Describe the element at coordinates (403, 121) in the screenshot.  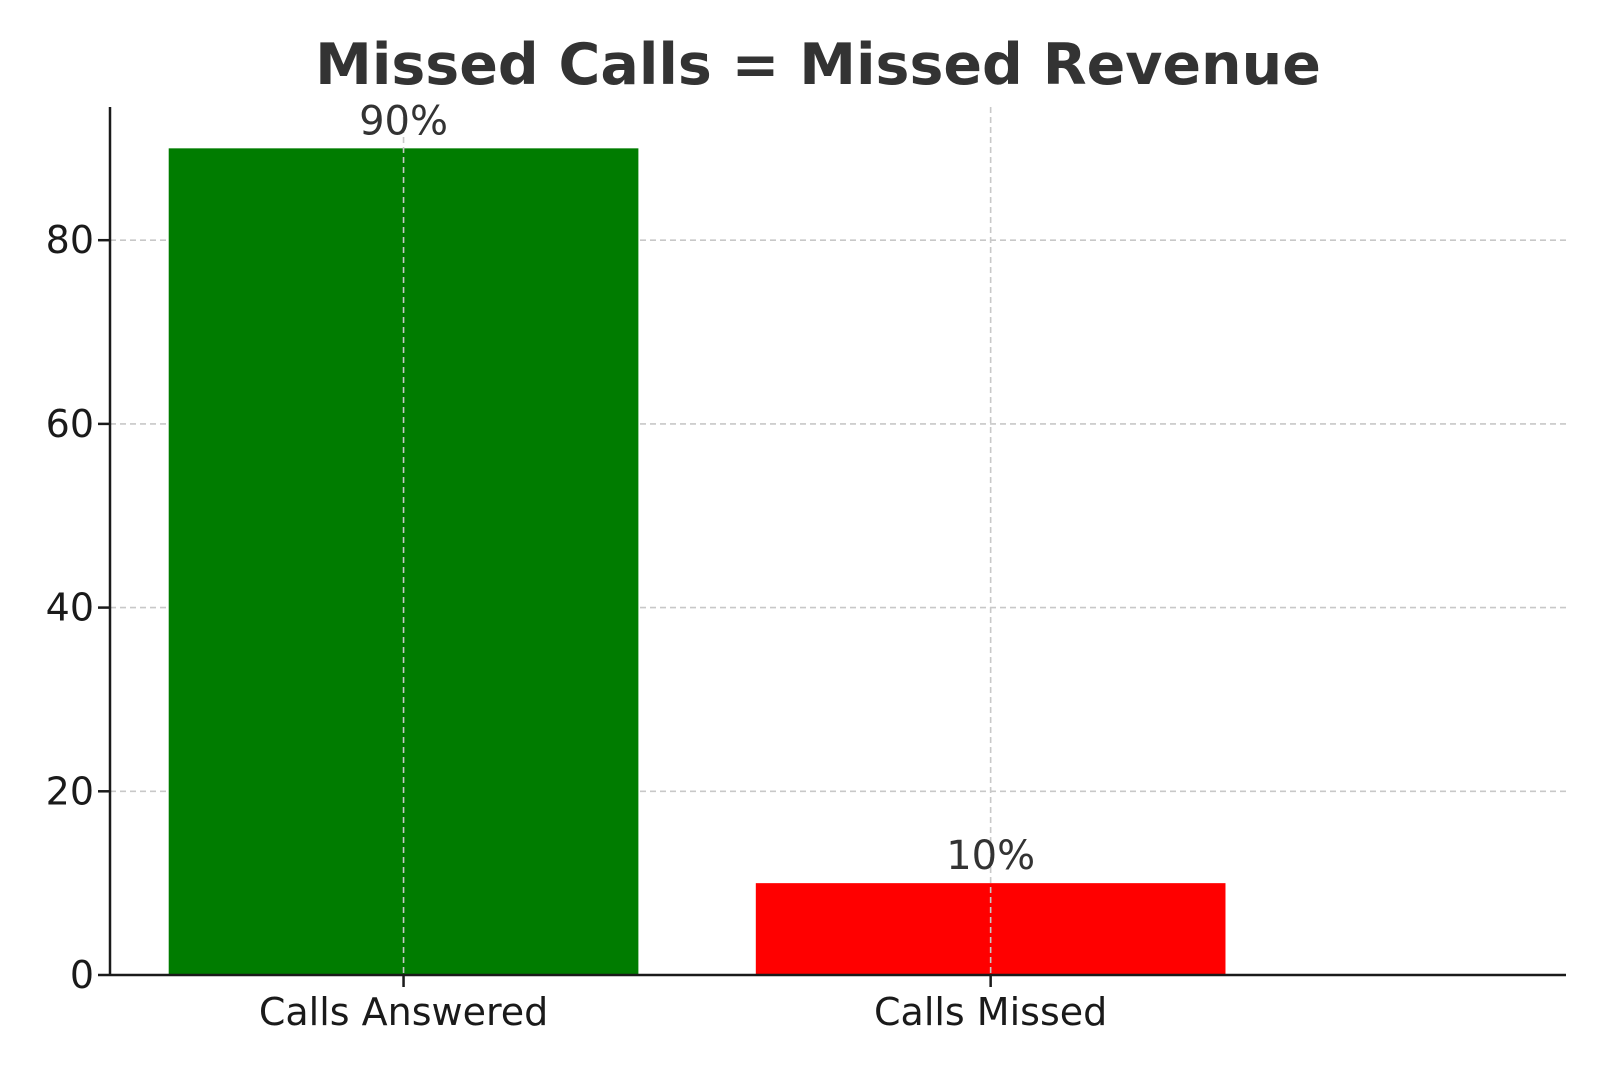
I see `bar-value-label: 90%` at that location.